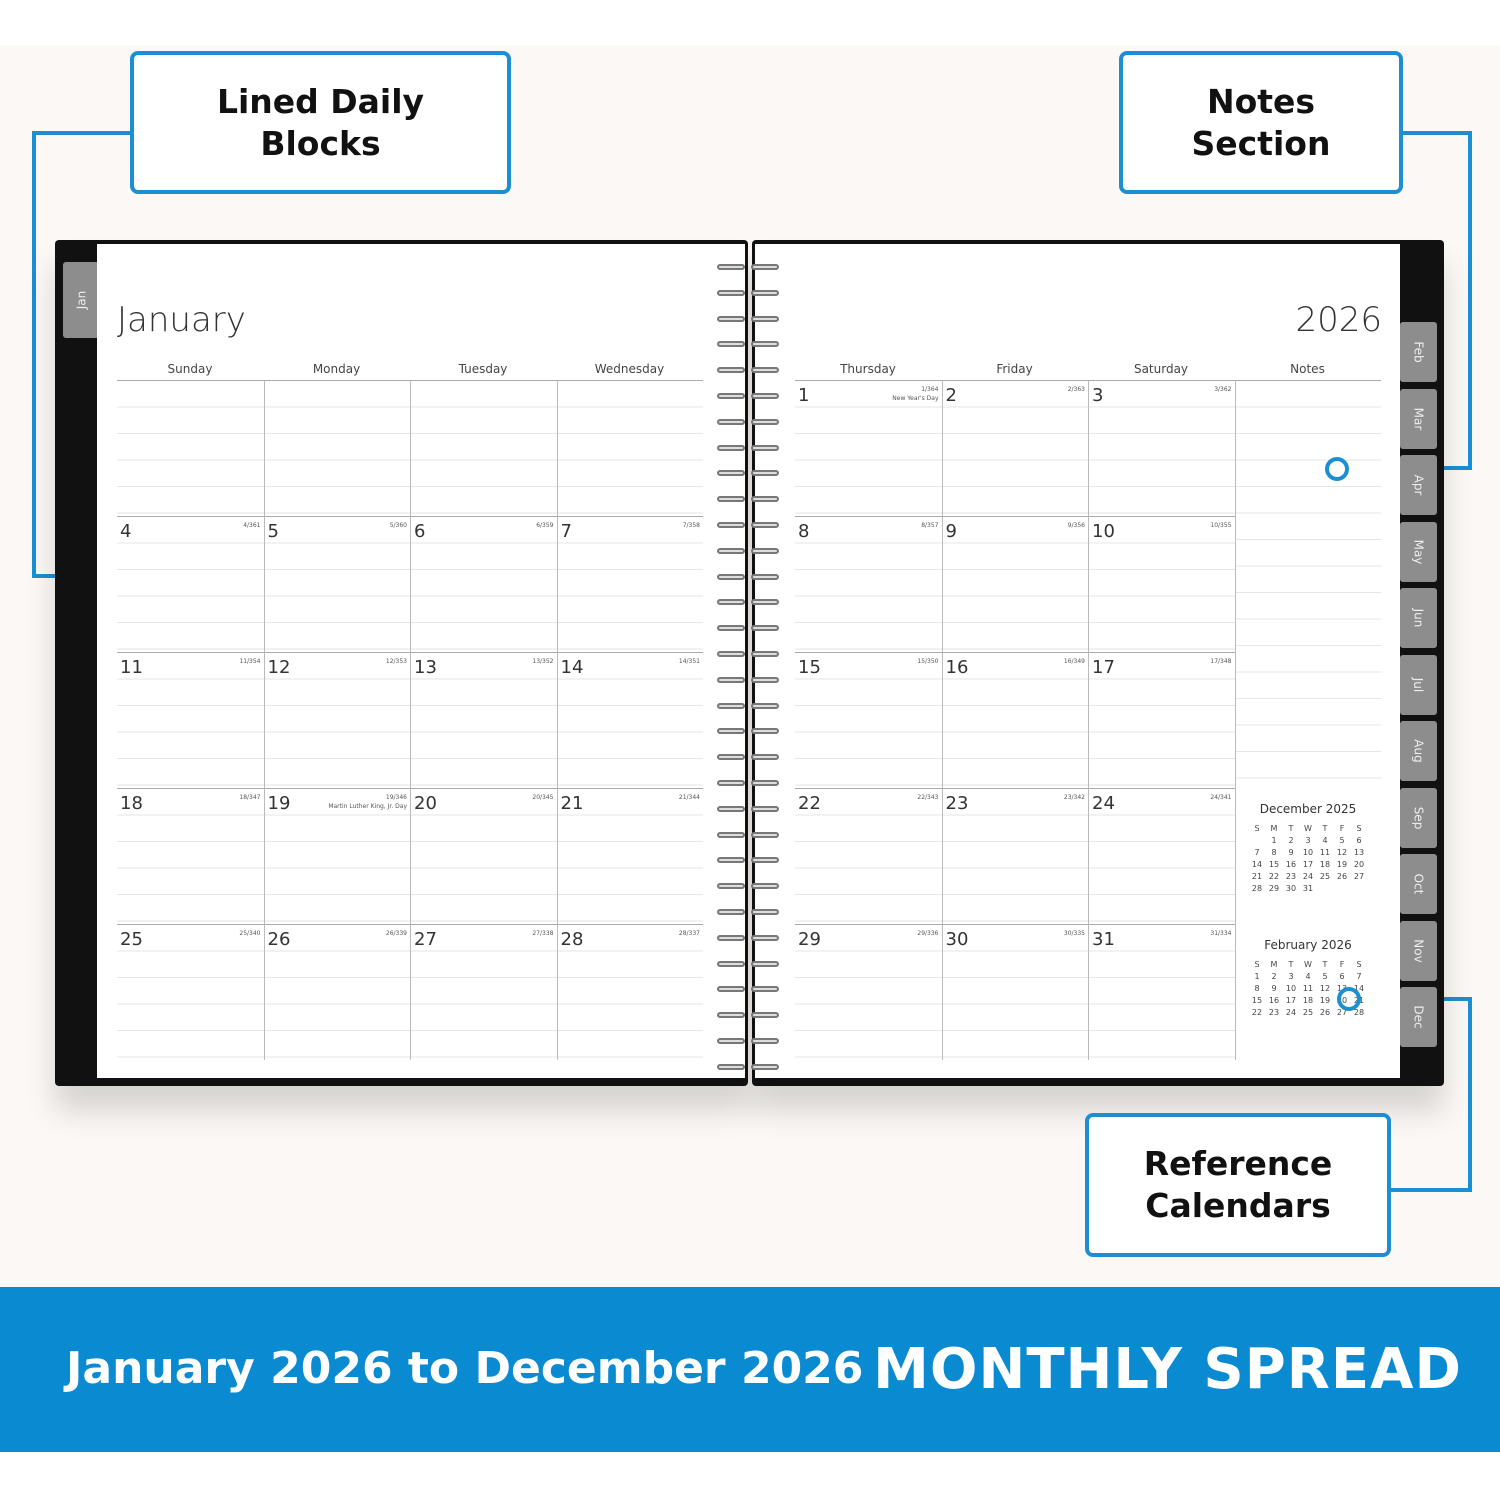 The width and height of the screenshot is (1500, 1500). I want to click on day-block: 19 19/346 Martin Luther King, Jr. Day, so click(336, 856).